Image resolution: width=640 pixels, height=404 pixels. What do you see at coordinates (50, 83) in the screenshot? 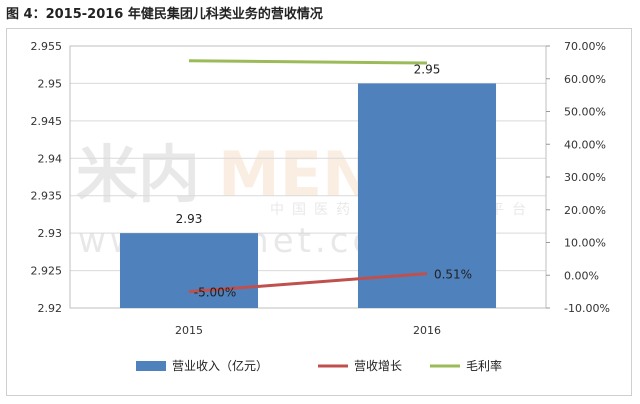
I see `left-tick-label: 2.95` at bounding box center [50, 83].